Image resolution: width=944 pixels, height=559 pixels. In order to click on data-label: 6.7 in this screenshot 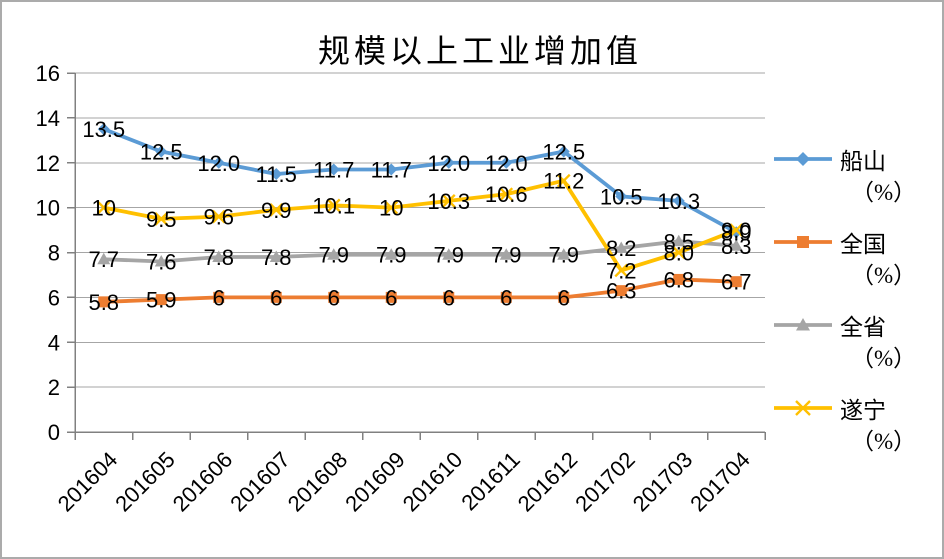, I will do `click(736, 282)`.